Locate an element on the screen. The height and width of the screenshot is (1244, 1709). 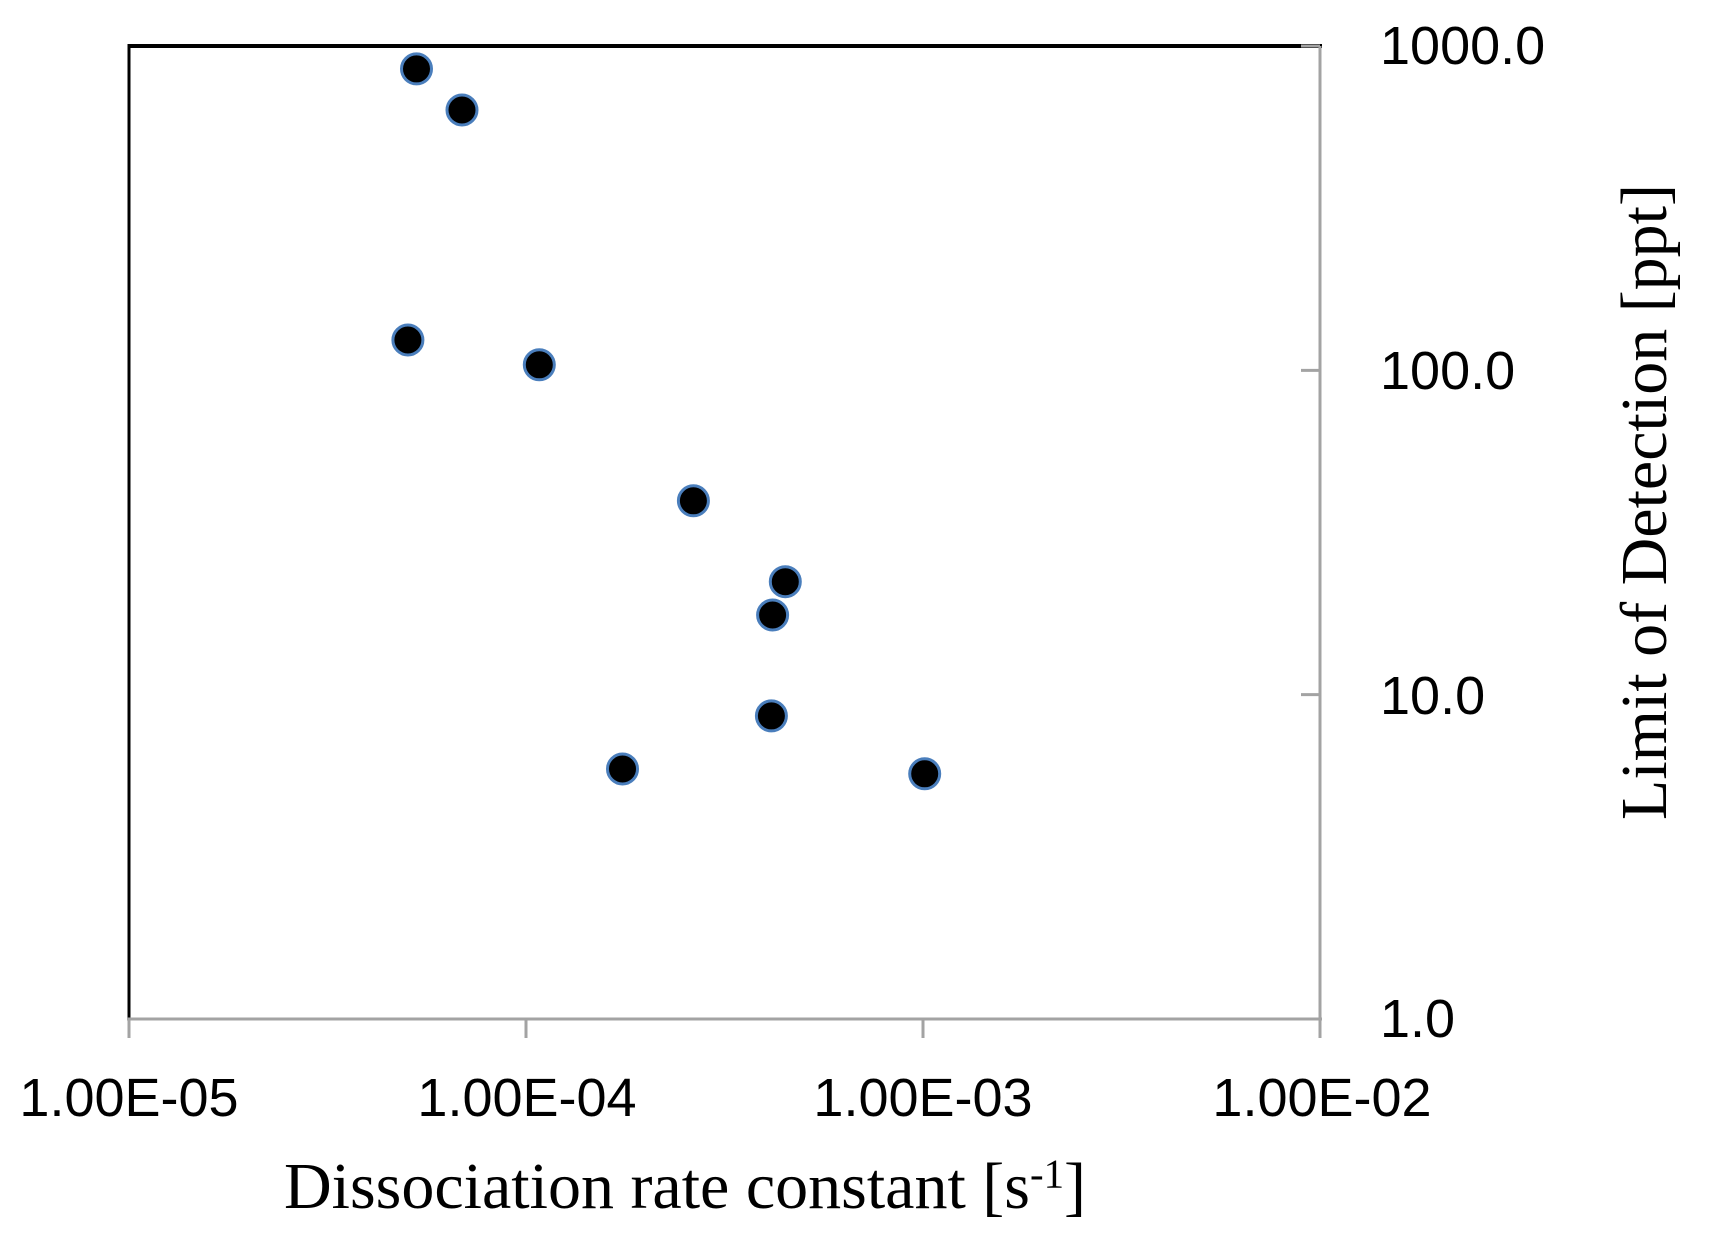
x-axis-title: Dissociation rate constant [s-1] is located at coordinates (685, 1187).